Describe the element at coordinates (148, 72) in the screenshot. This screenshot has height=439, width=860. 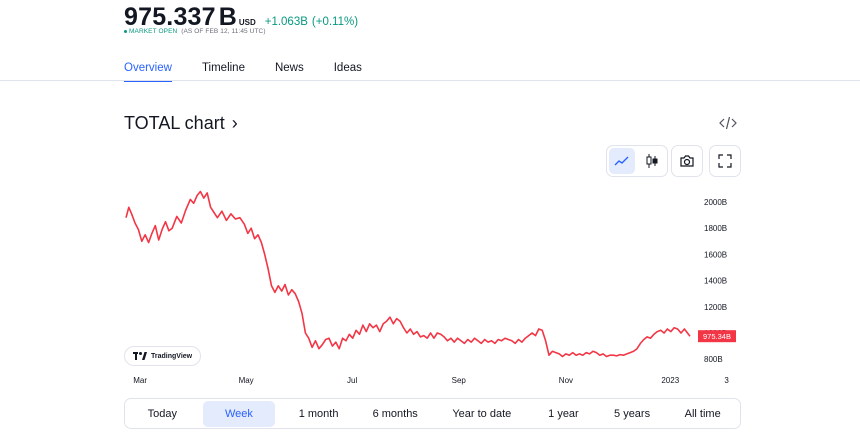
I see `tab-overview: Overview` at that location.